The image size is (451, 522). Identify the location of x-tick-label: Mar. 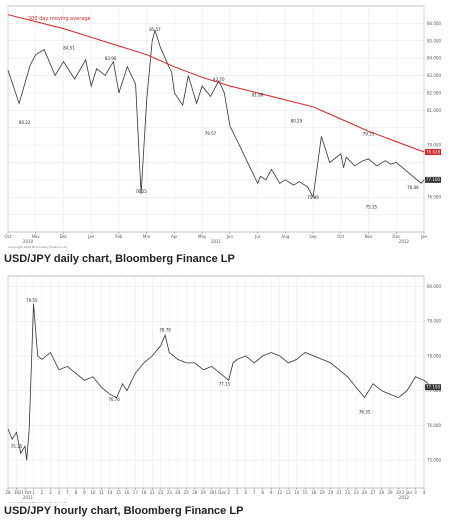
(147, 236).